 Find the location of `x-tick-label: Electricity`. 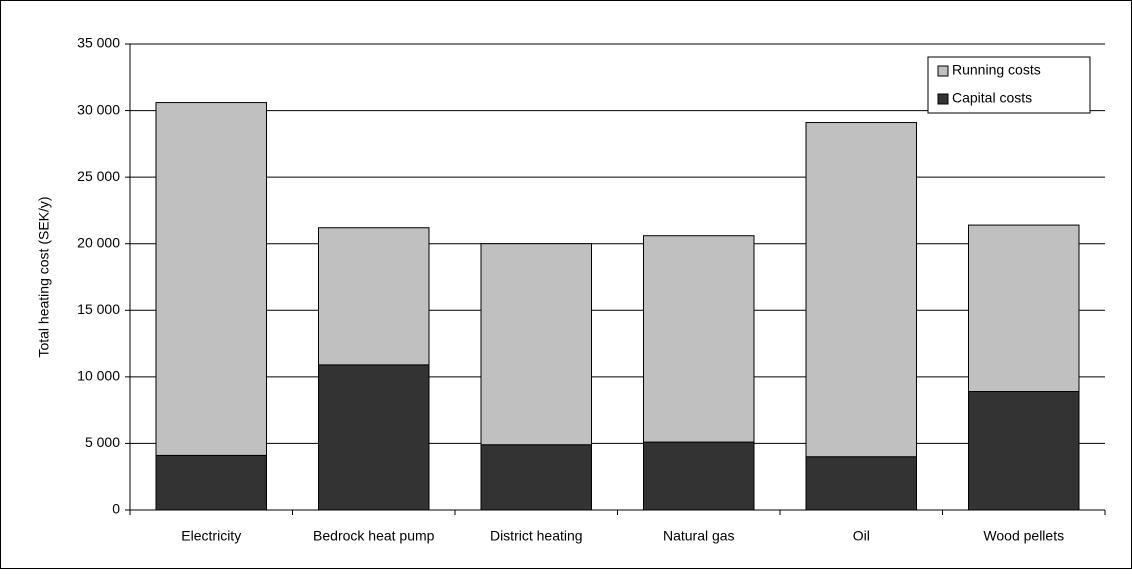

x-tick-label: Electricity is located at coordinates (211, 536).